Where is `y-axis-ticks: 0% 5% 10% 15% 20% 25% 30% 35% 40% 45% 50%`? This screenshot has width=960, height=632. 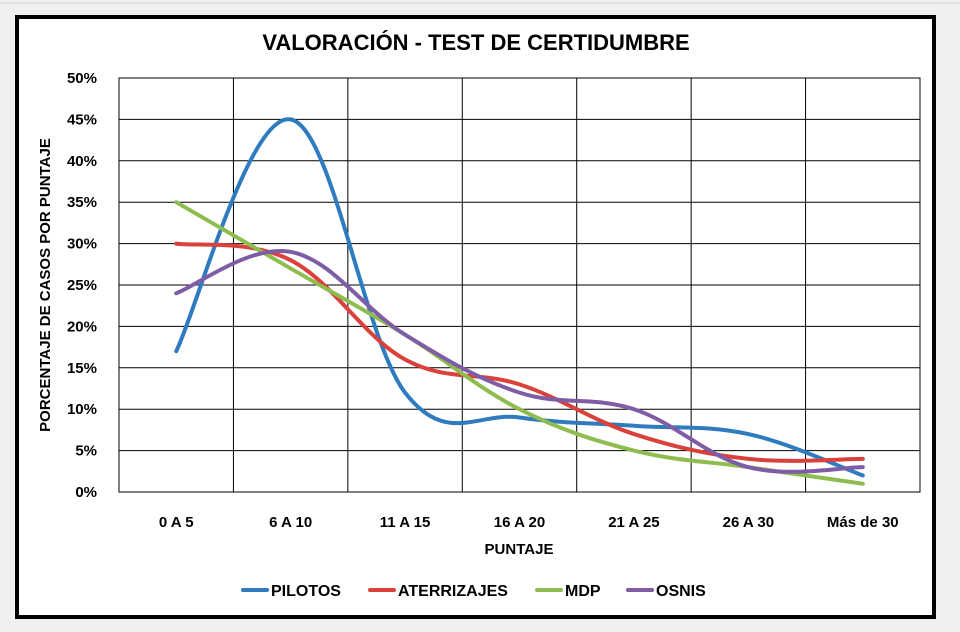
y-axis-ticks: 0% 5% 10% 15% 20% 25% 30% 35% 40% 45% 50% is located at coordinates (82, 285).